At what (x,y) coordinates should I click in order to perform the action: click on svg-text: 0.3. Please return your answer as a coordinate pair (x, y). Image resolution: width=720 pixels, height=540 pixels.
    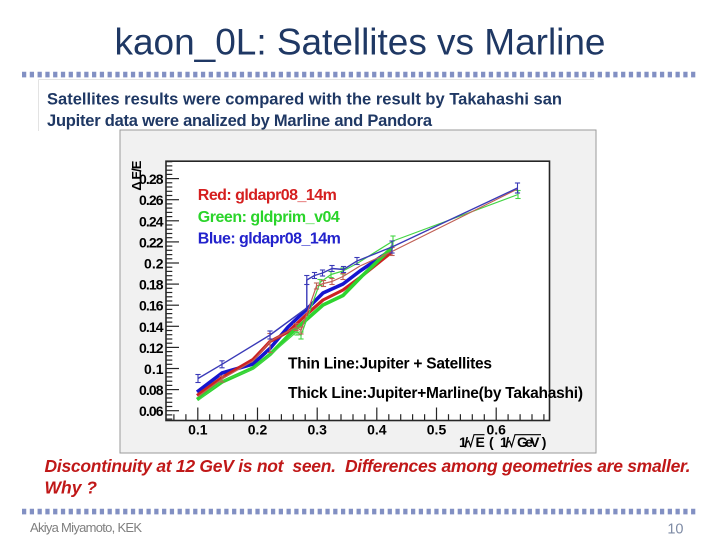
    Looking at the image, I should click on (317, 430).